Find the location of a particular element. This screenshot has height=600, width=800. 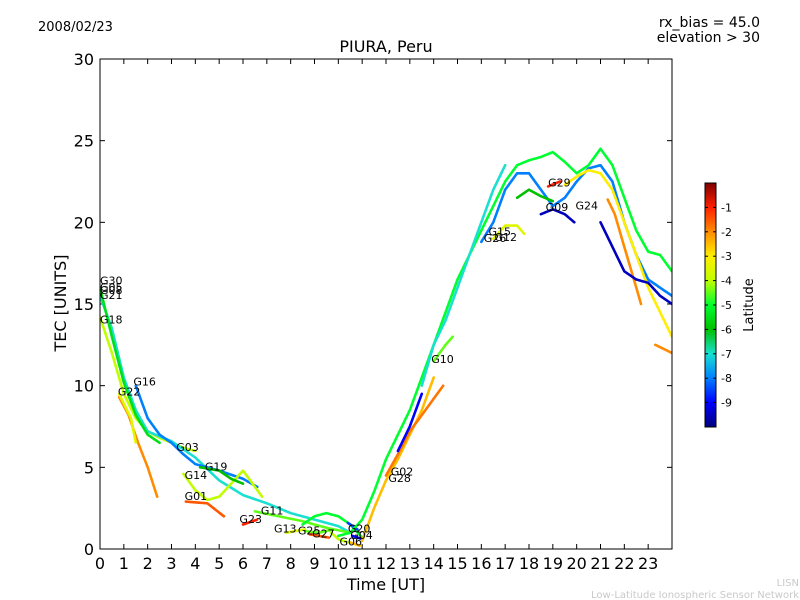

satellite-label: G05 is located at coordinates (111, 287).